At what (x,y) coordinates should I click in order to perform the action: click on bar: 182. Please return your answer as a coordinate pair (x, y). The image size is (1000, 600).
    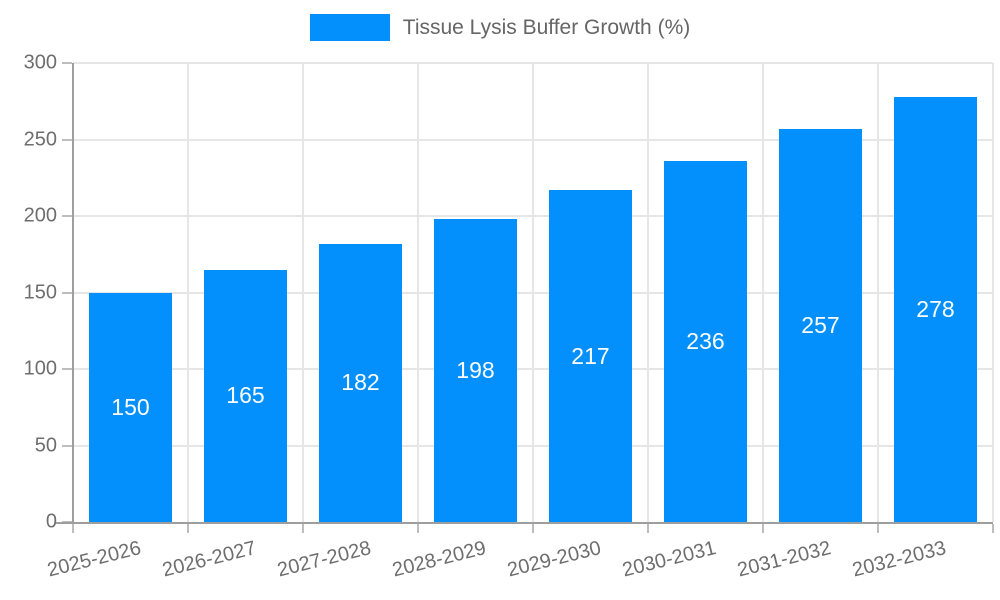
    Looking at the image, I should click on (360, 382).